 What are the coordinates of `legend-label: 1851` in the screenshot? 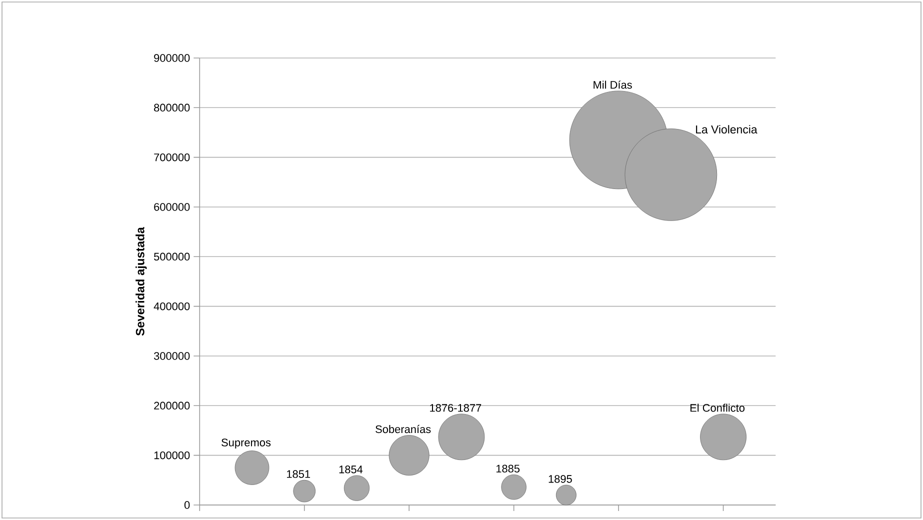 It's located at (298, 474).